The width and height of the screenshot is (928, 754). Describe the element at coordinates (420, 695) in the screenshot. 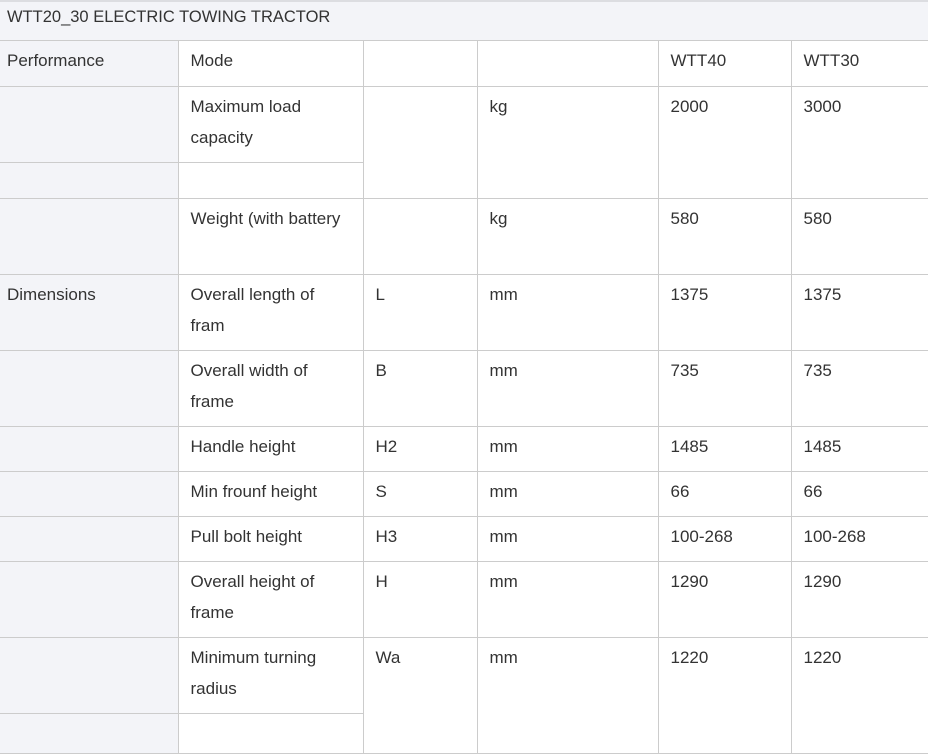

I see `symbol-cell: Wa` at that location.